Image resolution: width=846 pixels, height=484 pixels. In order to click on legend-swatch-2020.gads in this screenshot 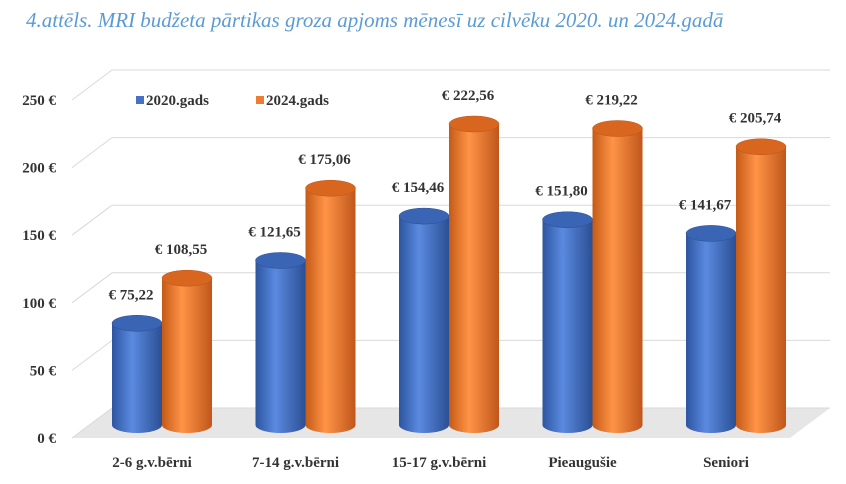, I will do `click(140, 100)`.